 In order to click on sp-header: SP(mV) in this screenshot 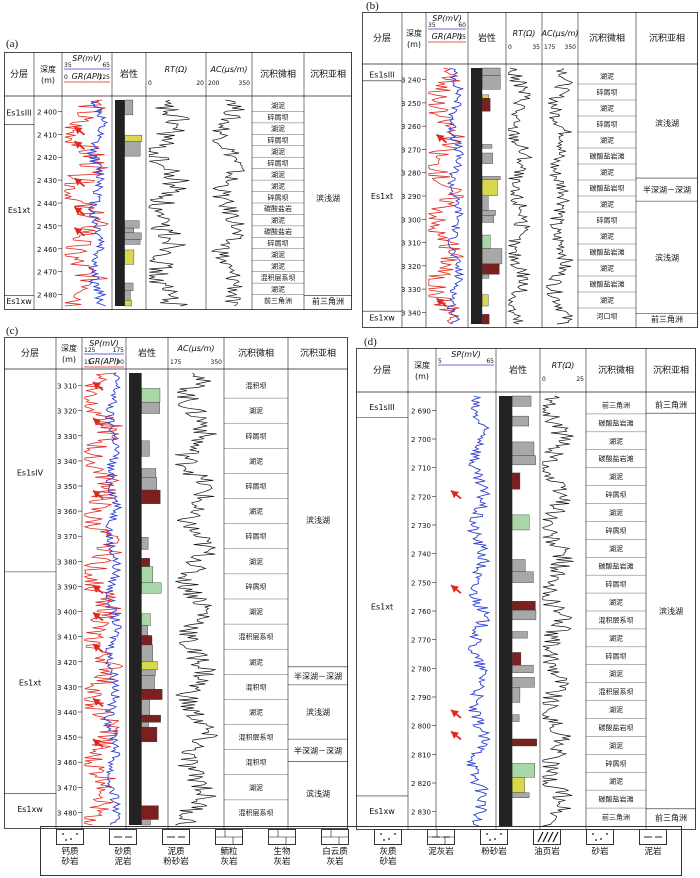, I will do `click(446, 18)`.